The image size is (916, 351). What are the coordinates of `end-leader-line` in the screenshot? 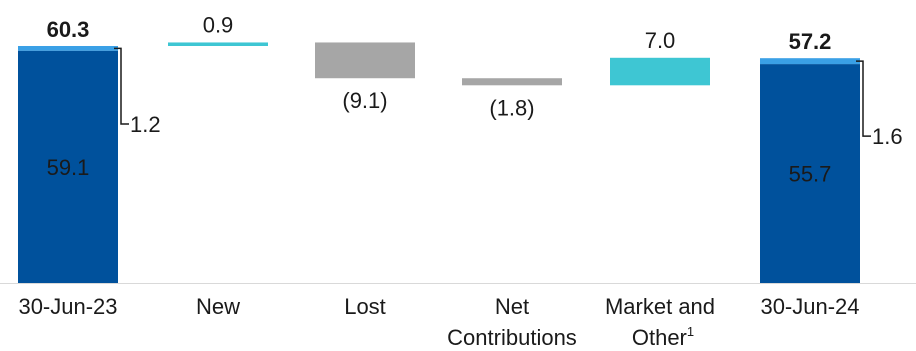 It's located at (863, 98).